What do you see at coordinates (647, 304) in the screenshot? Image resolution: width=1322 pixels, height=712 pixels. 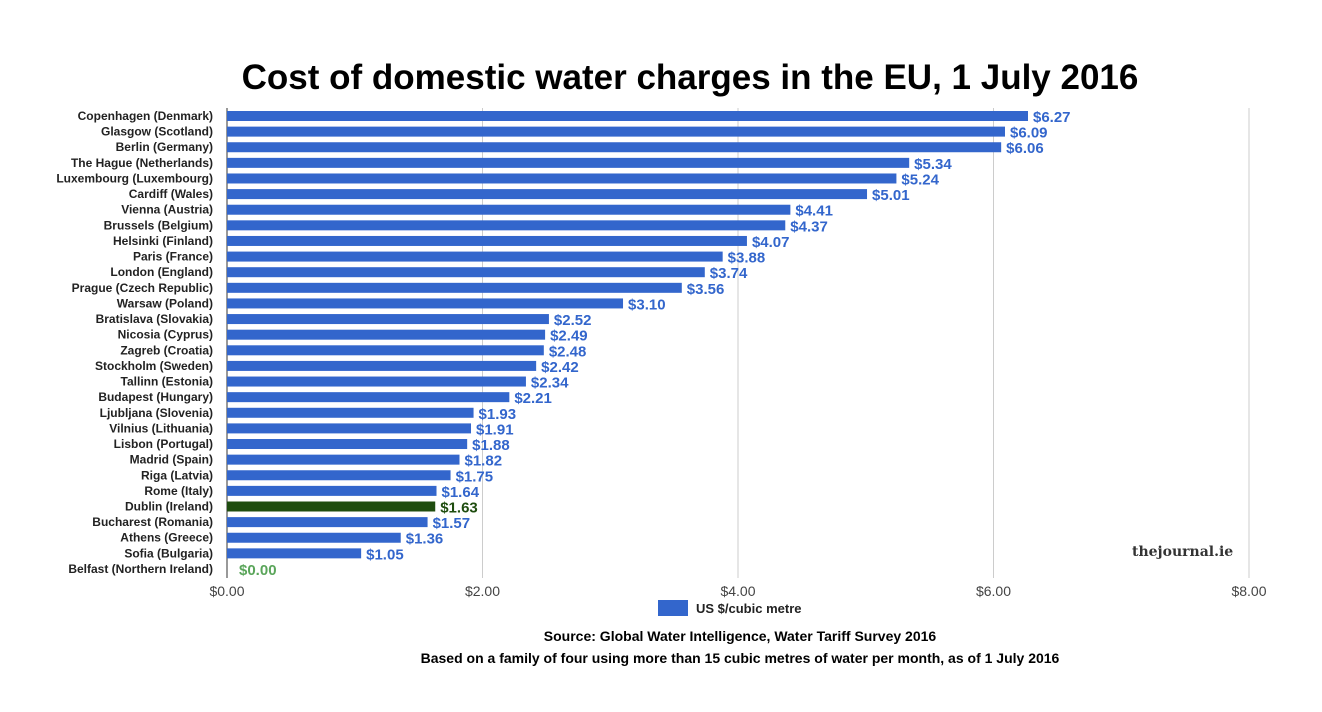 I see `data-label: $3.10` at bounding box center [647, 304].